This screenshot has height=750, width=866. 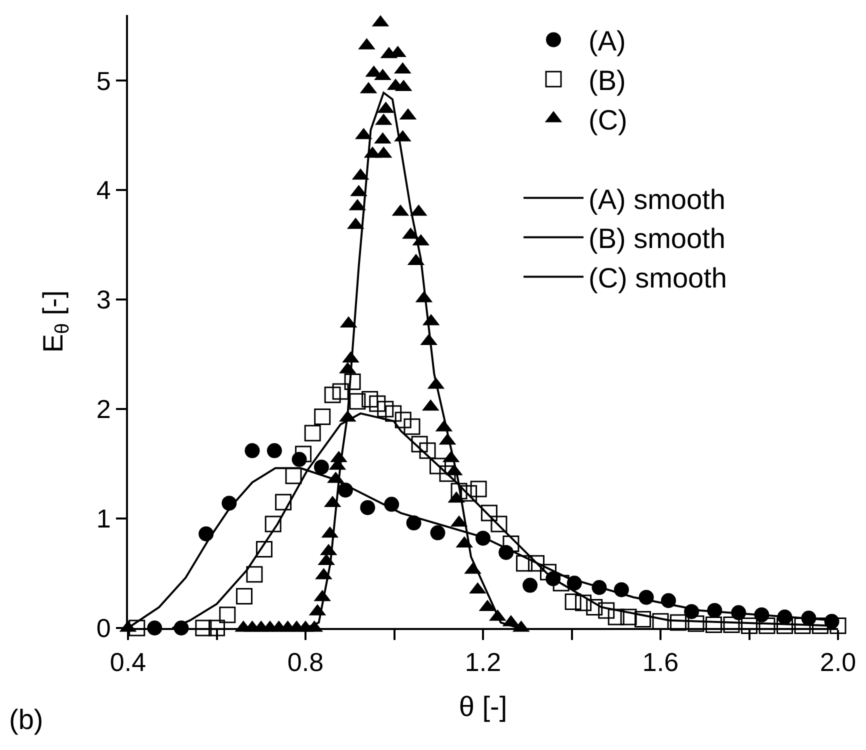 What do you see at coordinates (128, 662) in the screenshot?
I see `x-tick-label: 0.4` at bounding box center [128, 662].